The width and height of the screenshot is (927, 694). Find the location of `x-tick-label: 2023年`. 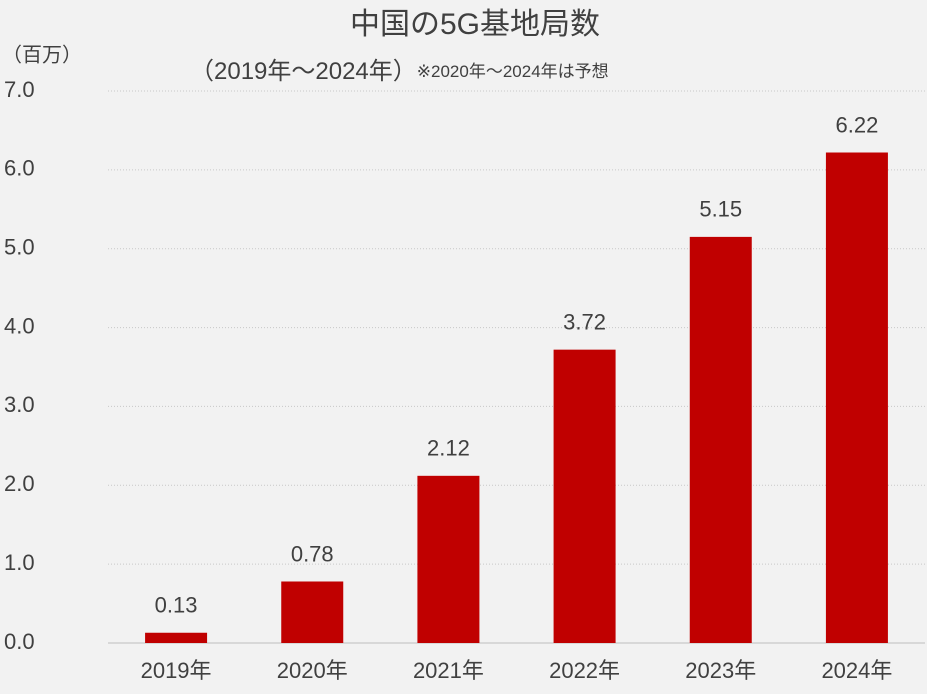

x-tick-label: 2023年 is located at coordinates (720, 670).